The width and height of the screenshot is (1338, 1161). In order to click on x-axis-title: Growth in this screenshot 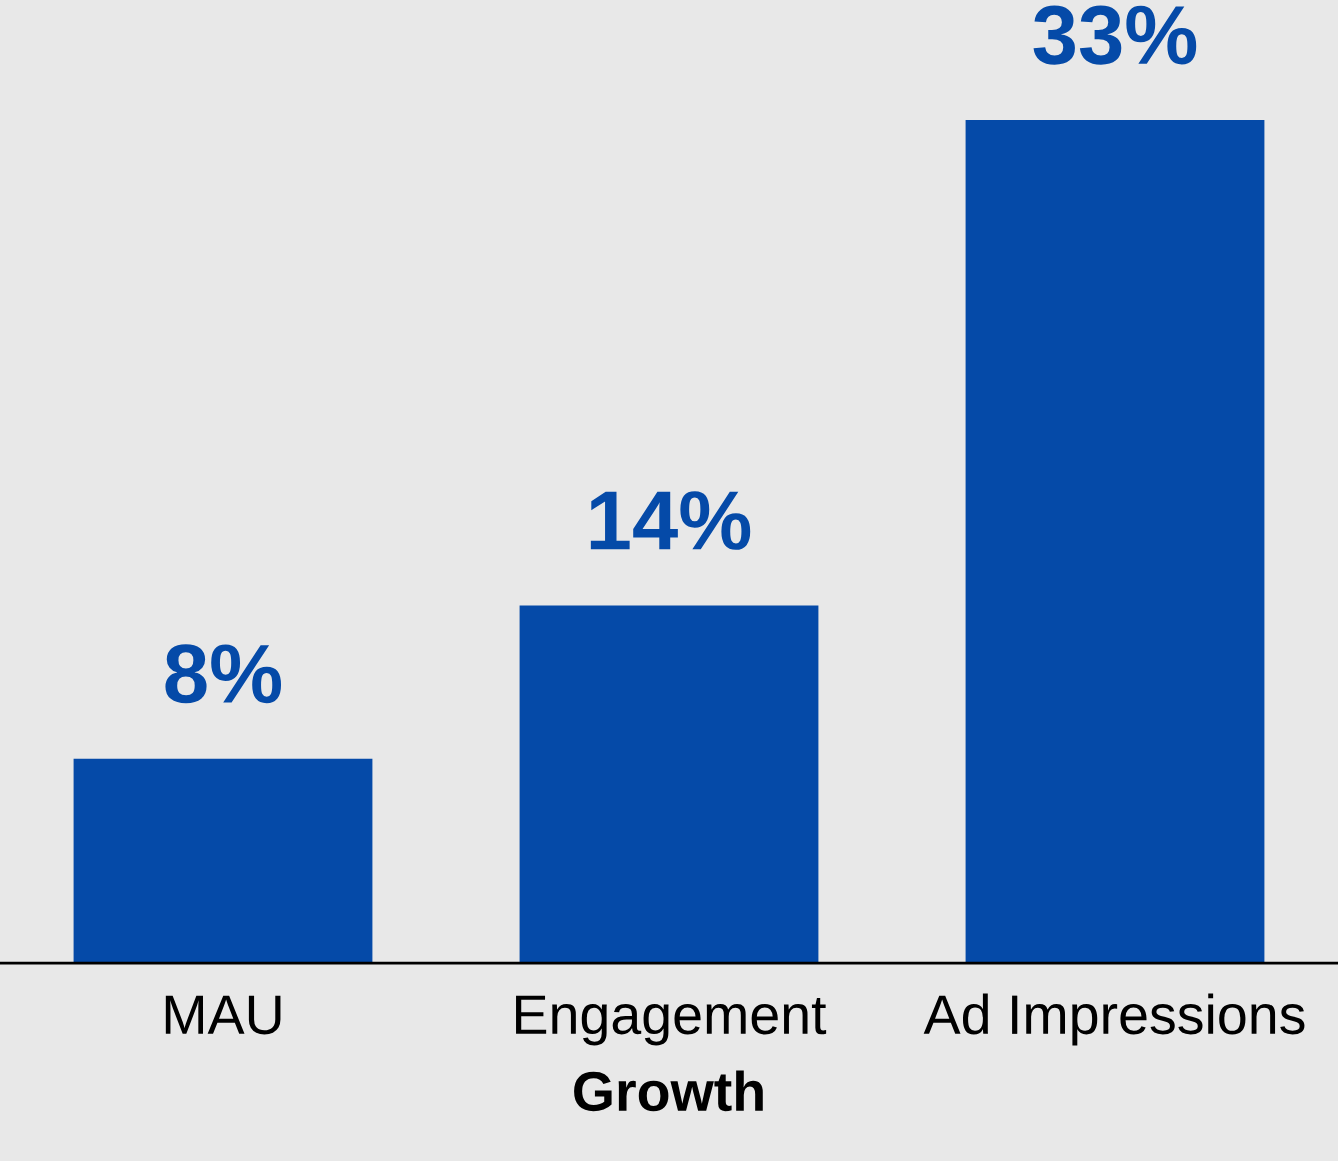, I will do `click(668, 1091)`.